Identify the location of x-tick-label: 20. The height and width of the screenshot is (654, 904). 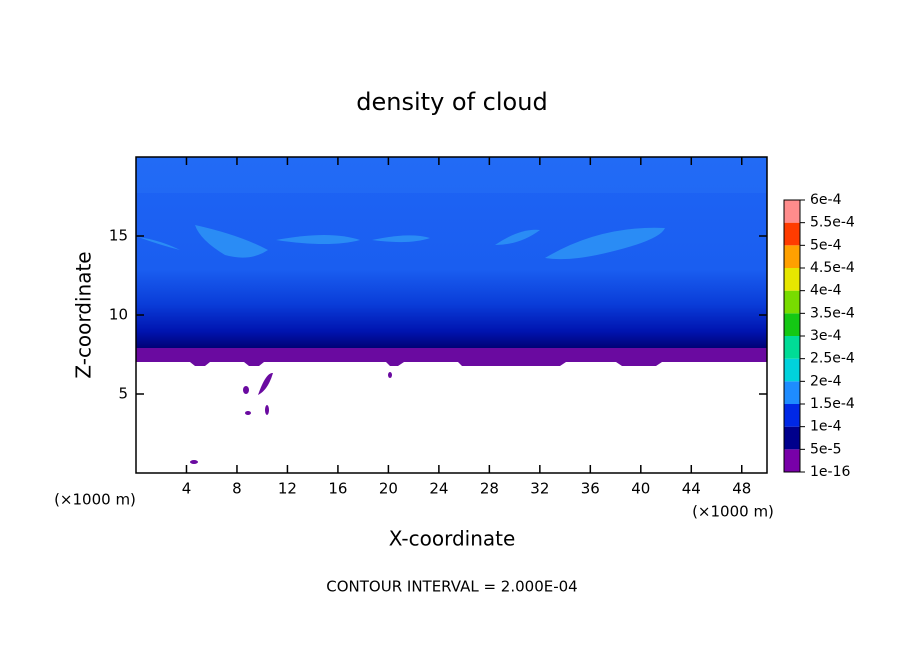
(388, 489).